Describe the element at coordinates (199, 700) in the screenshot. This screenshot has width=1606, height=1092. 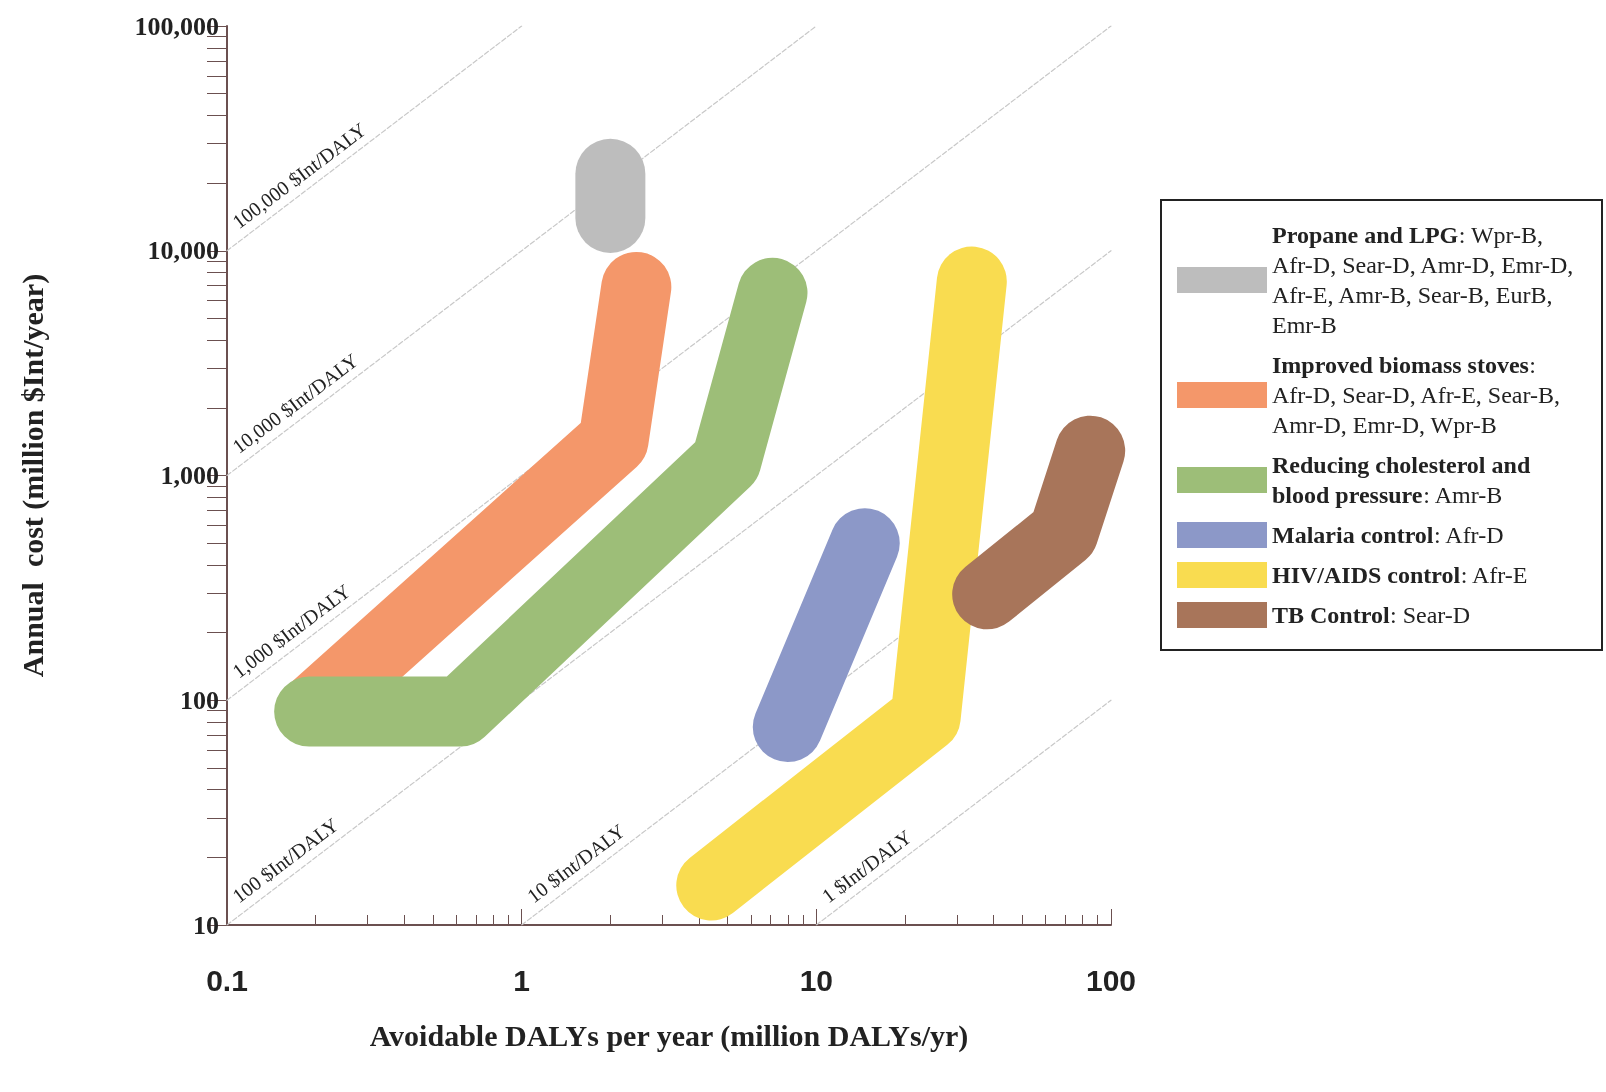
I see `y-tick-label: 100` at that location.